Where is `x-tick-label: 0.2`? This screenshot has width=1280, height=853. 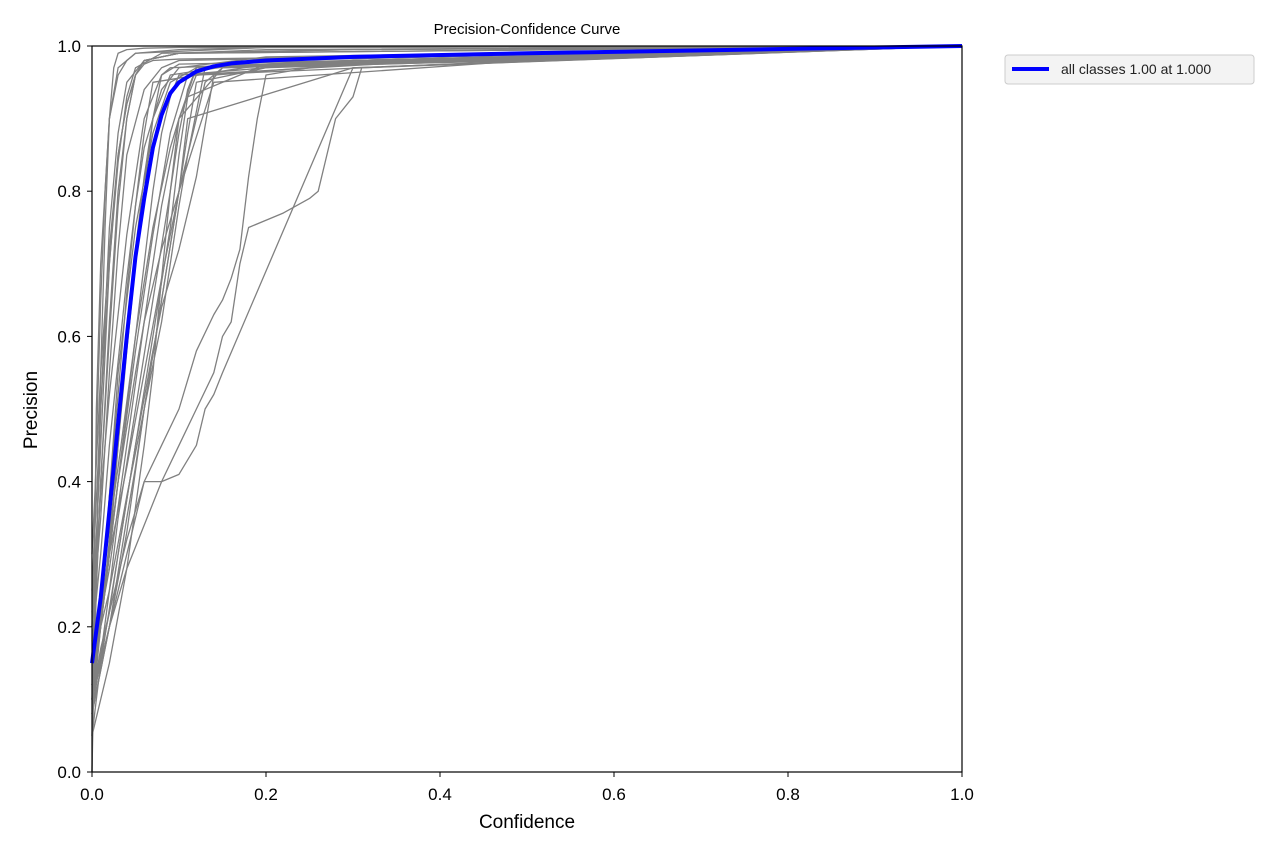 x-tick-label: 0.2 is located at coordinates (266, 794).